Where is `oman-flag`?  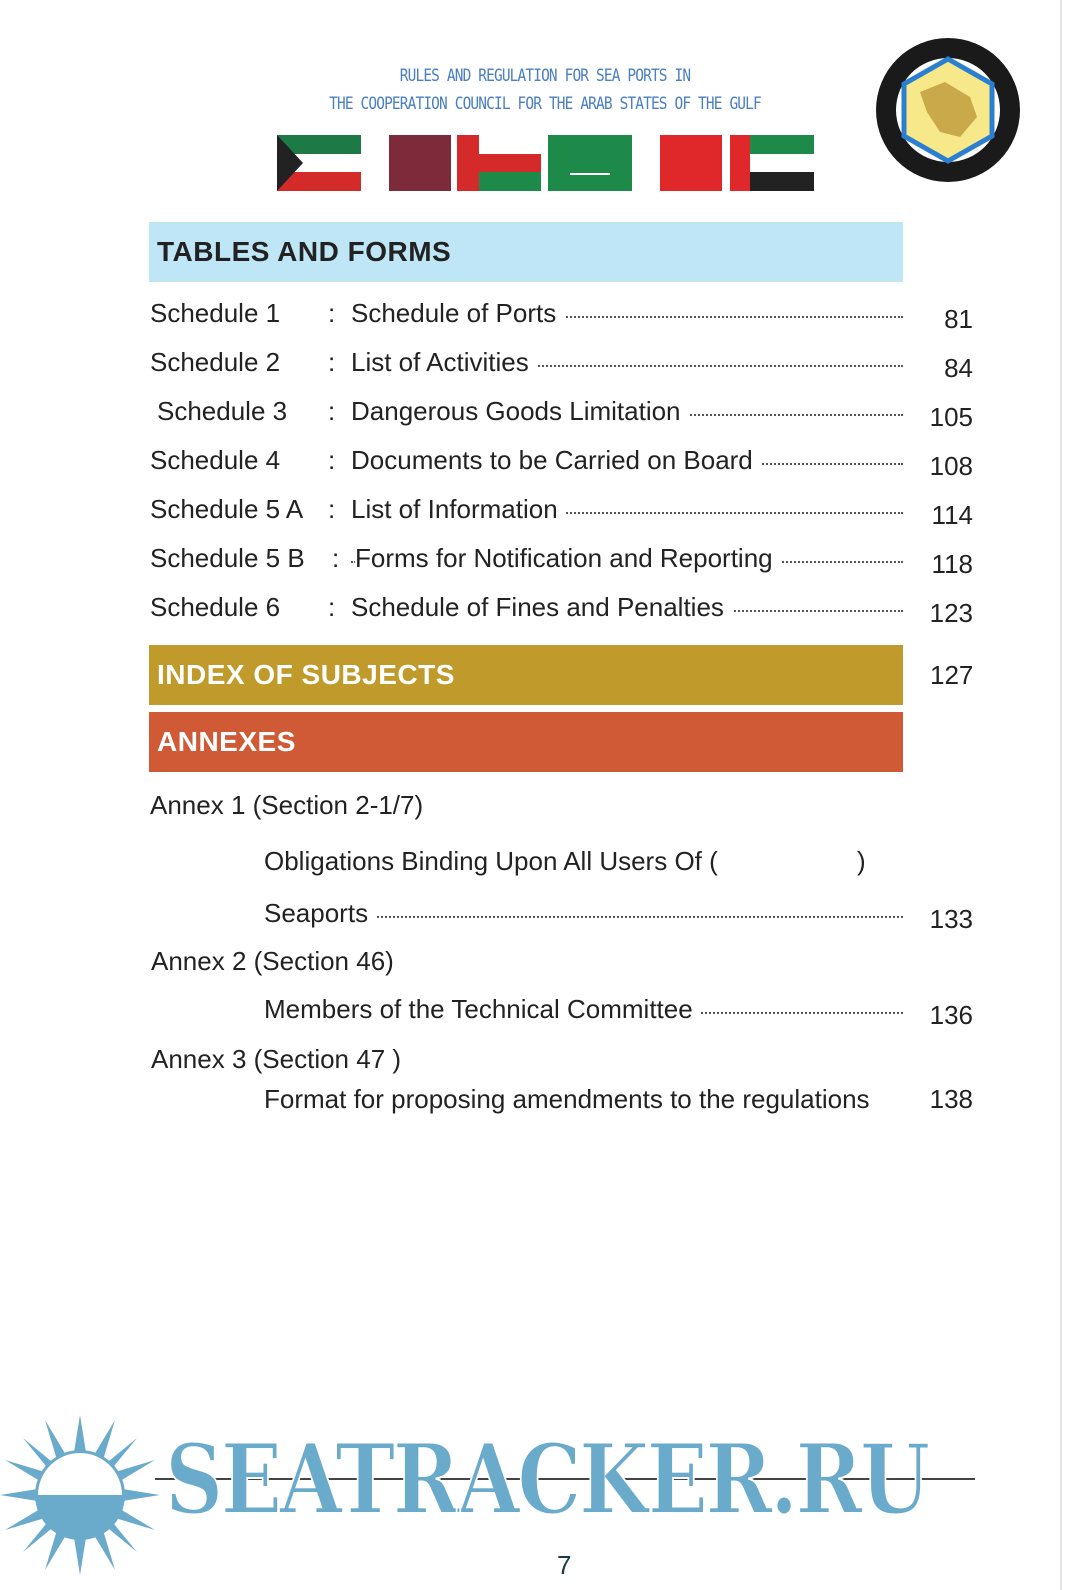 oman-flag is located at coordinates (499, 163).